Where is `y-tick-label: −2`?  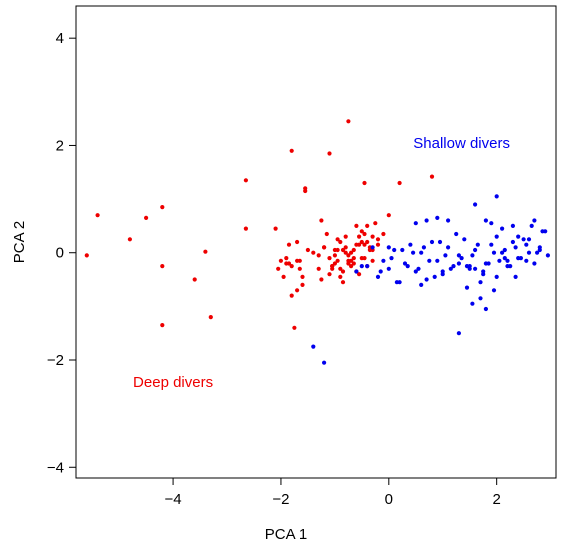
y-tick-label: −2 is located at coordinates (55, 360).